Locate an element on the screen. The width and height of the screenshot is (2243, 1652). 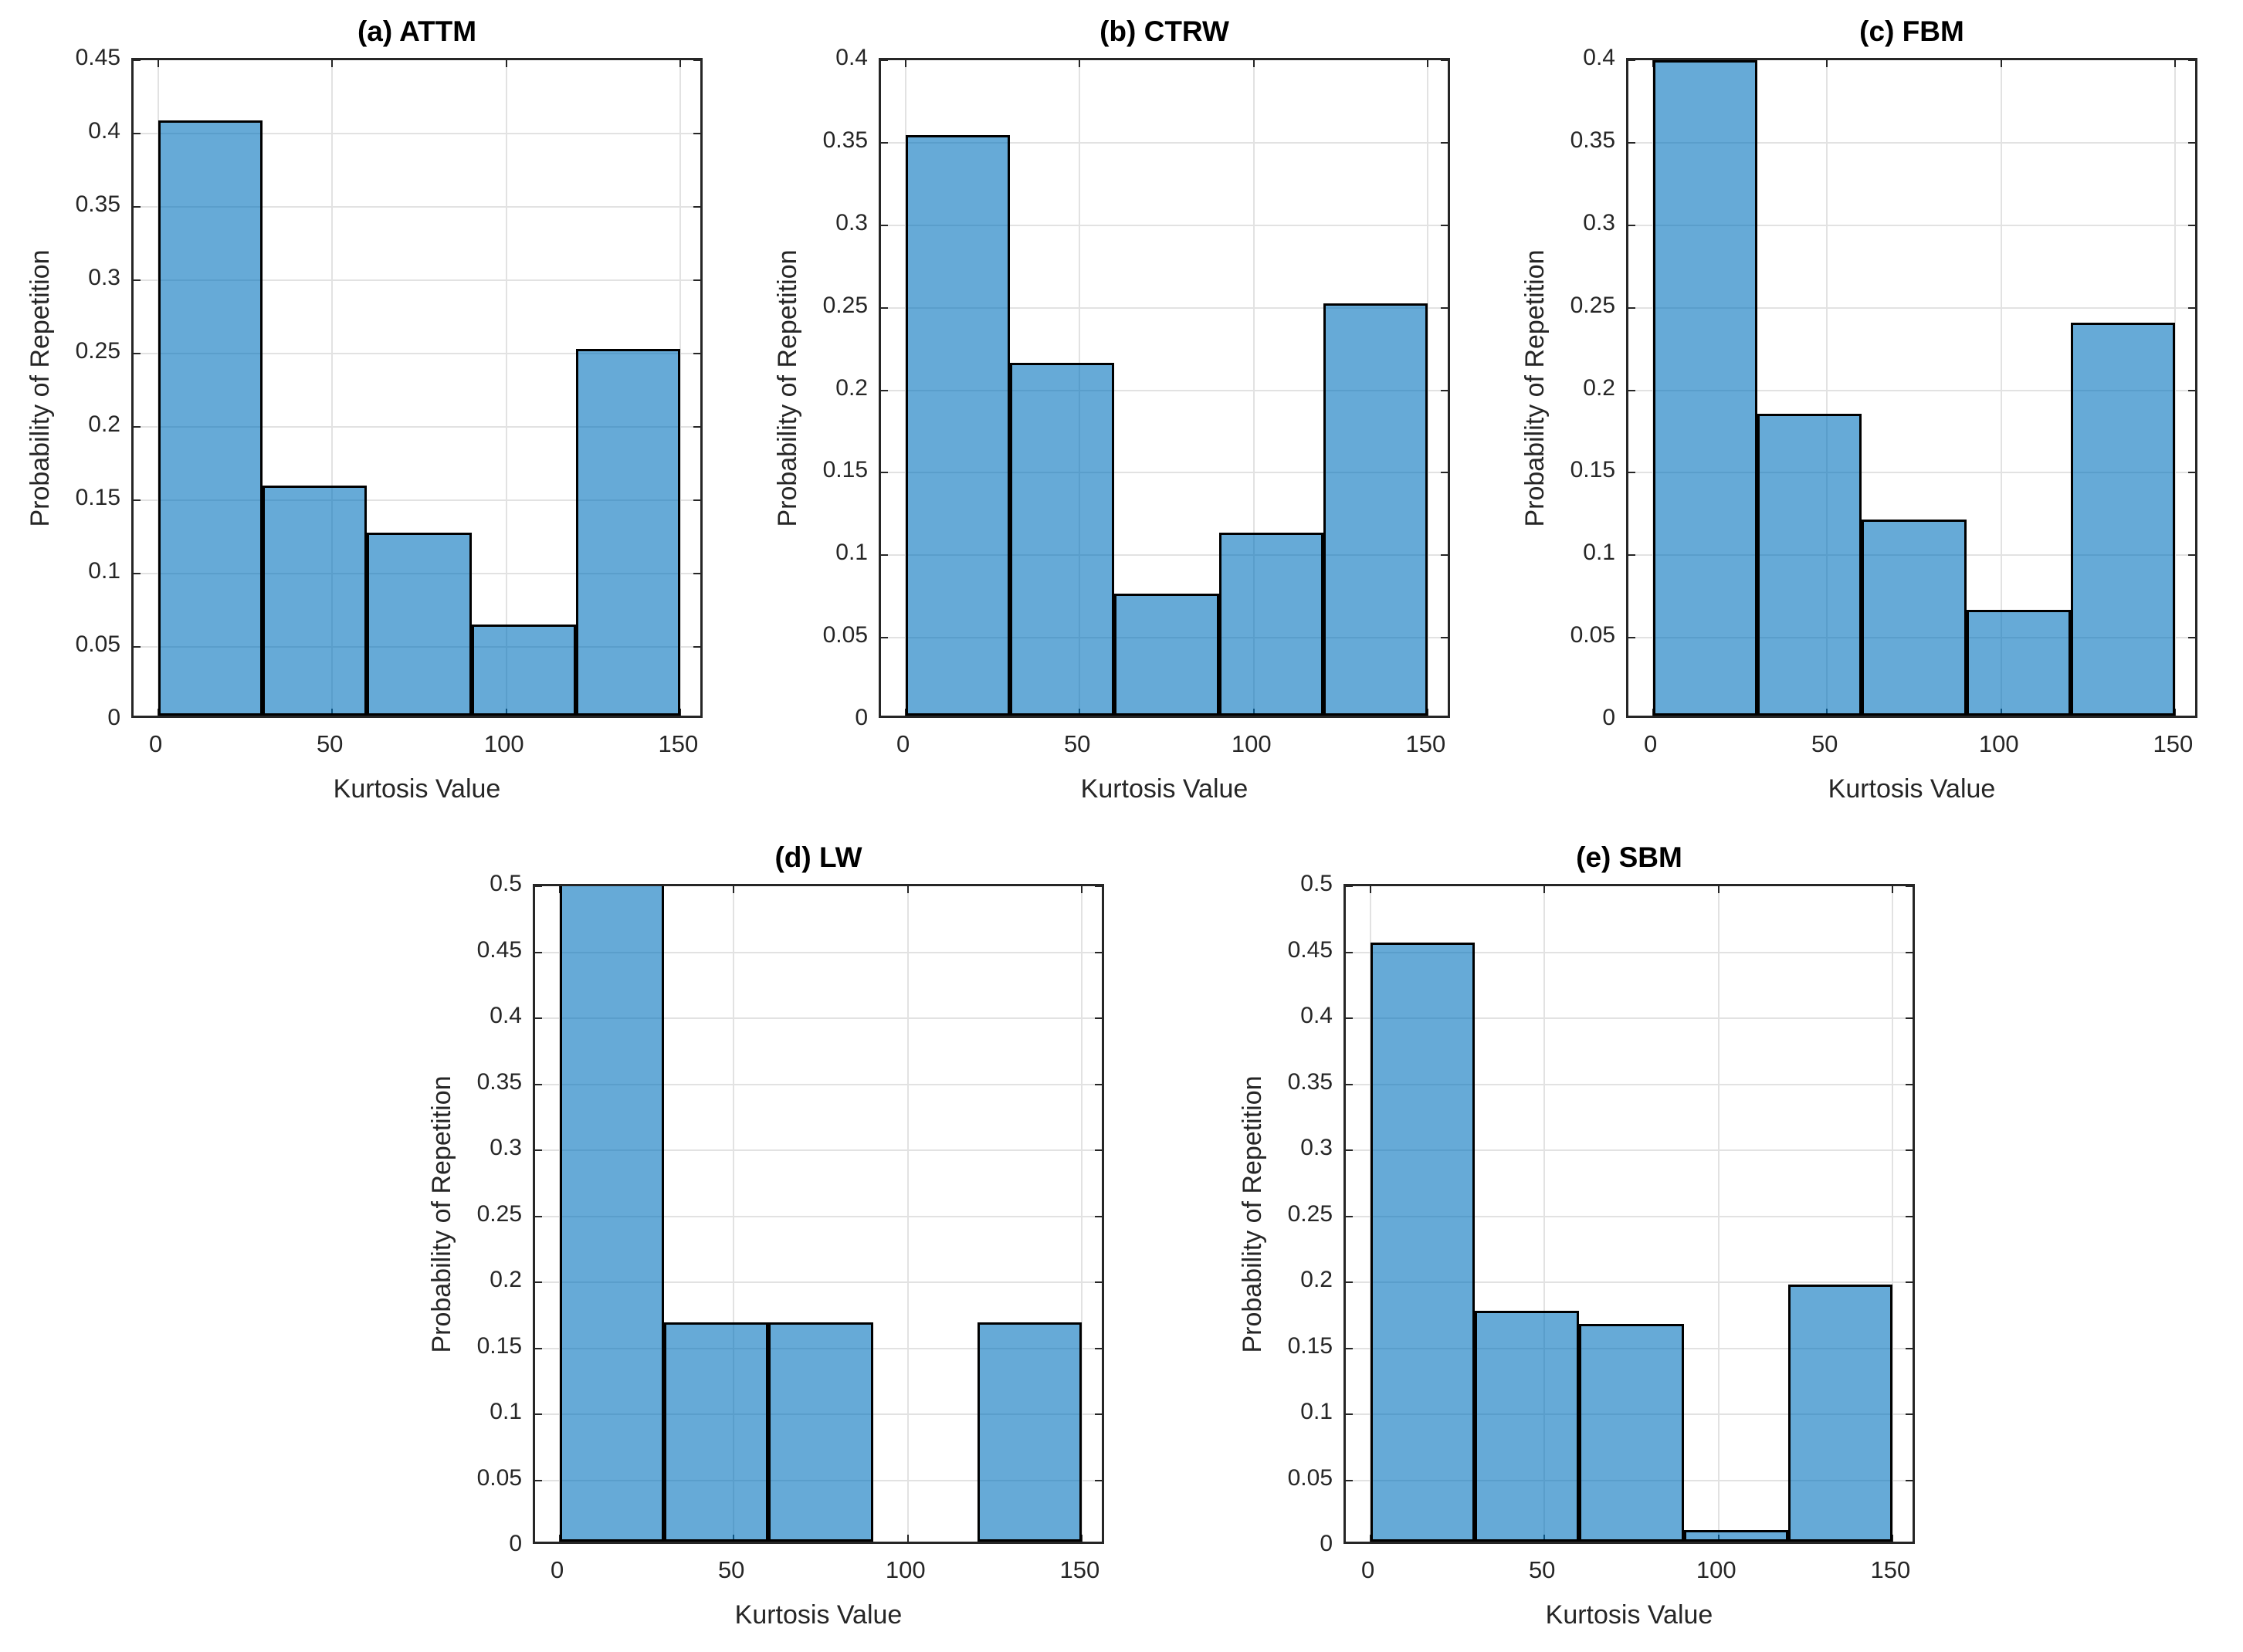
y-tick-label: 0.15 is located at coordinates (1310, 1345).